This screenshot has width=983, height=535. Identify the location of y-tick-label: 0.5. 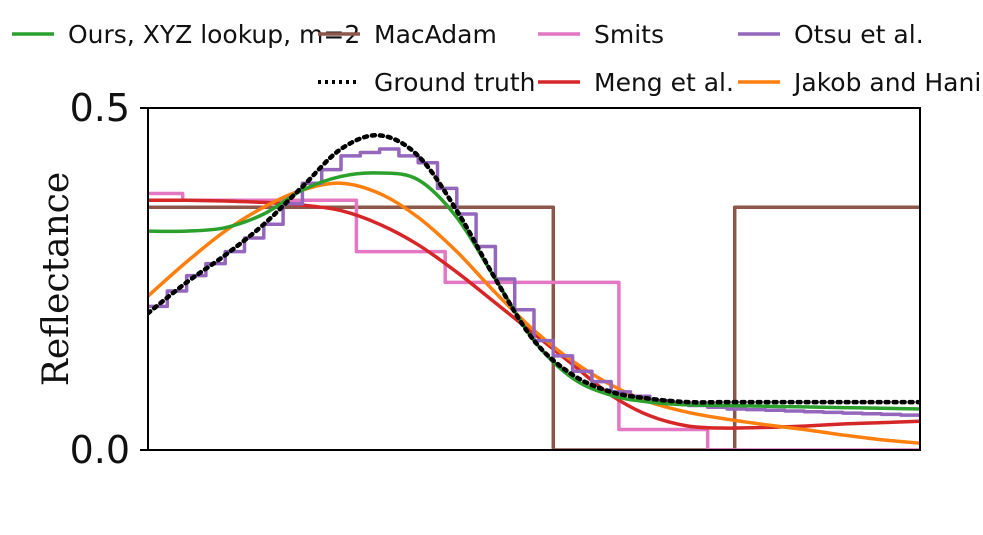
(100, 108).